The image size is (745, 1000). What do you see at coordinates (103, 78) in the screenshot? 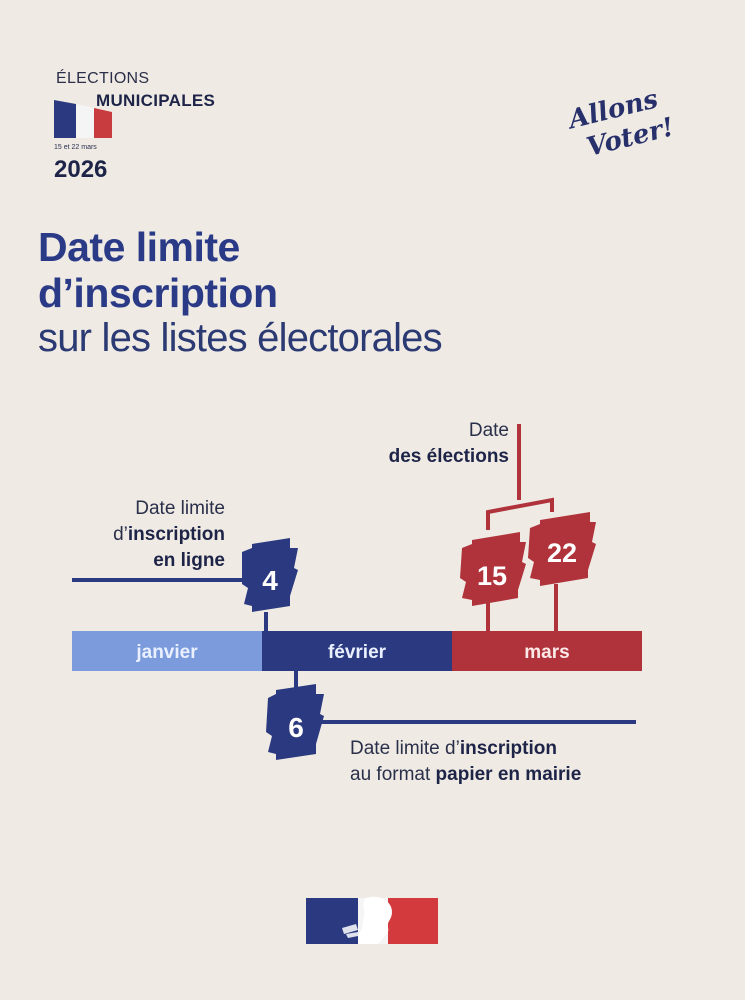
I see `elections-label: ÉLECTIONS` at bounding box center [103, 78].